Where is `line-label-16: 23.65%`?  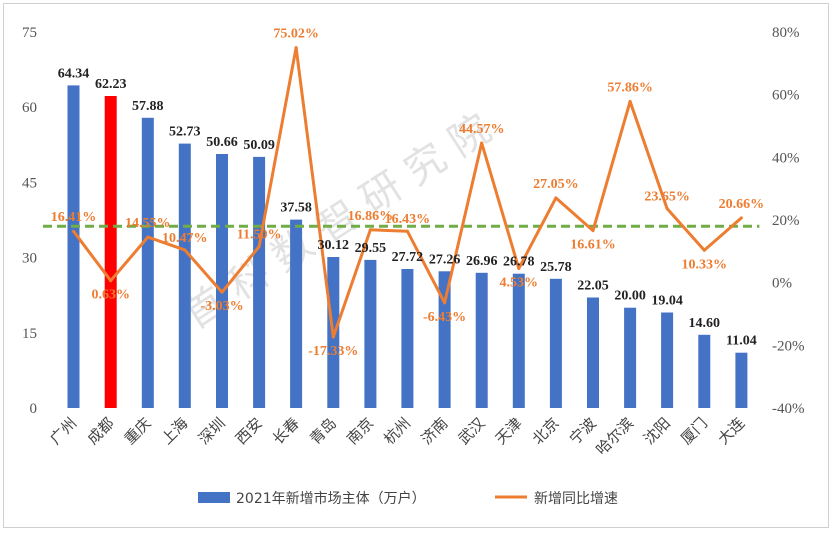
line-label-16: 23.65% is located at coordinates (667, 197).